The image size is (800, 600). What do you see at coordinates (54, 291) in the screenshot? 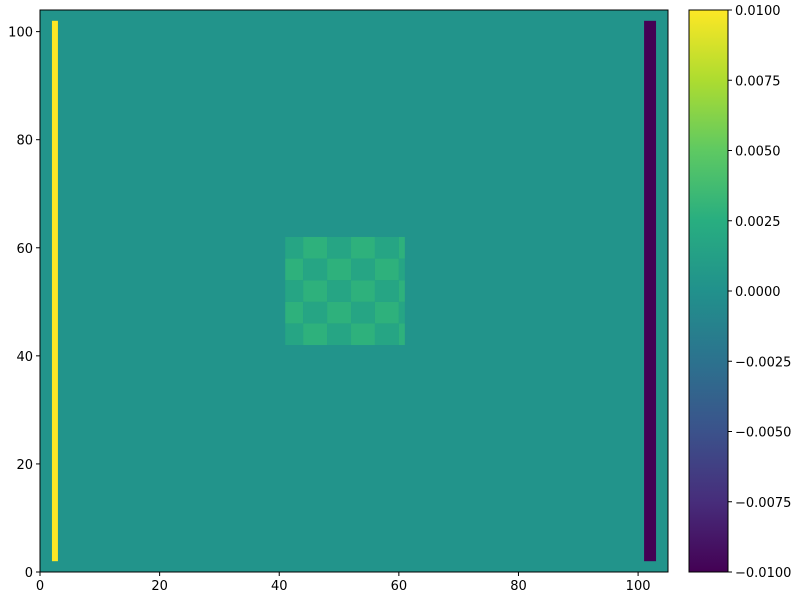
I see `left-bar` at bounding box center [54, 291].